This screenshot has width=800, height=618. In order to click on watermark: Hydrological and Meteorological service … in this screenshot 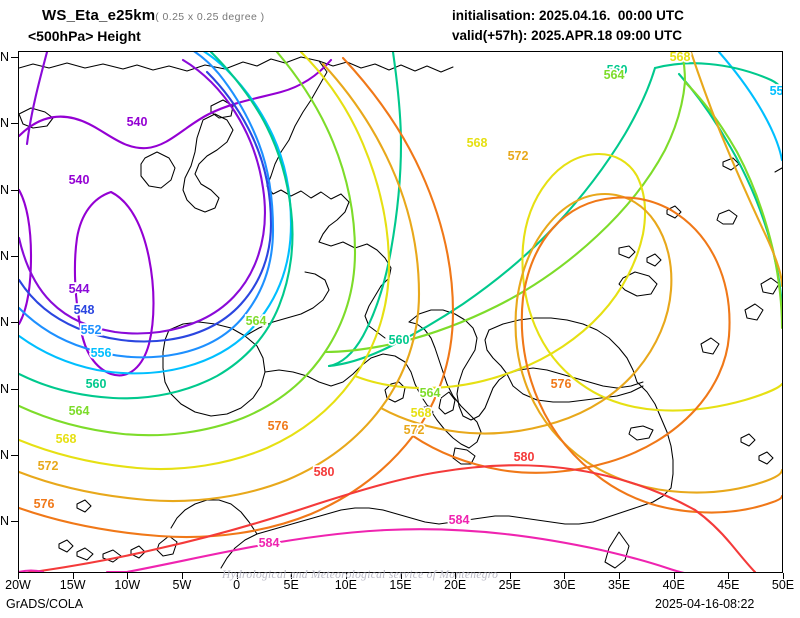, I will do `click(360, 575)`.